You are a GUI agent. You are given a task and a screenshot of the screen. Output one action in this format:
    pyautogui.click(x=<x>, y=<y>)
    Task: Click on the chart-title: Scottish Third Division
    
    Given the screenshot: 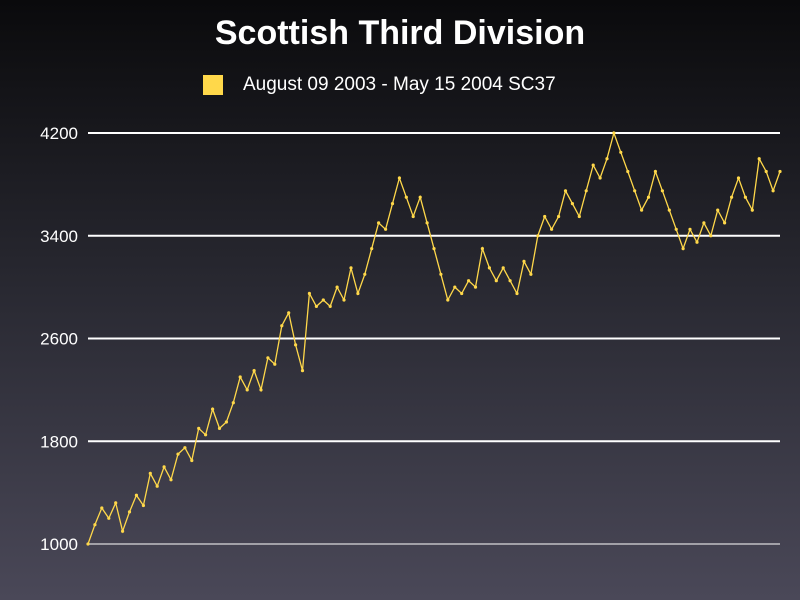 What is the action you would take?
    pyautogui.click(x=400, y=33)
    